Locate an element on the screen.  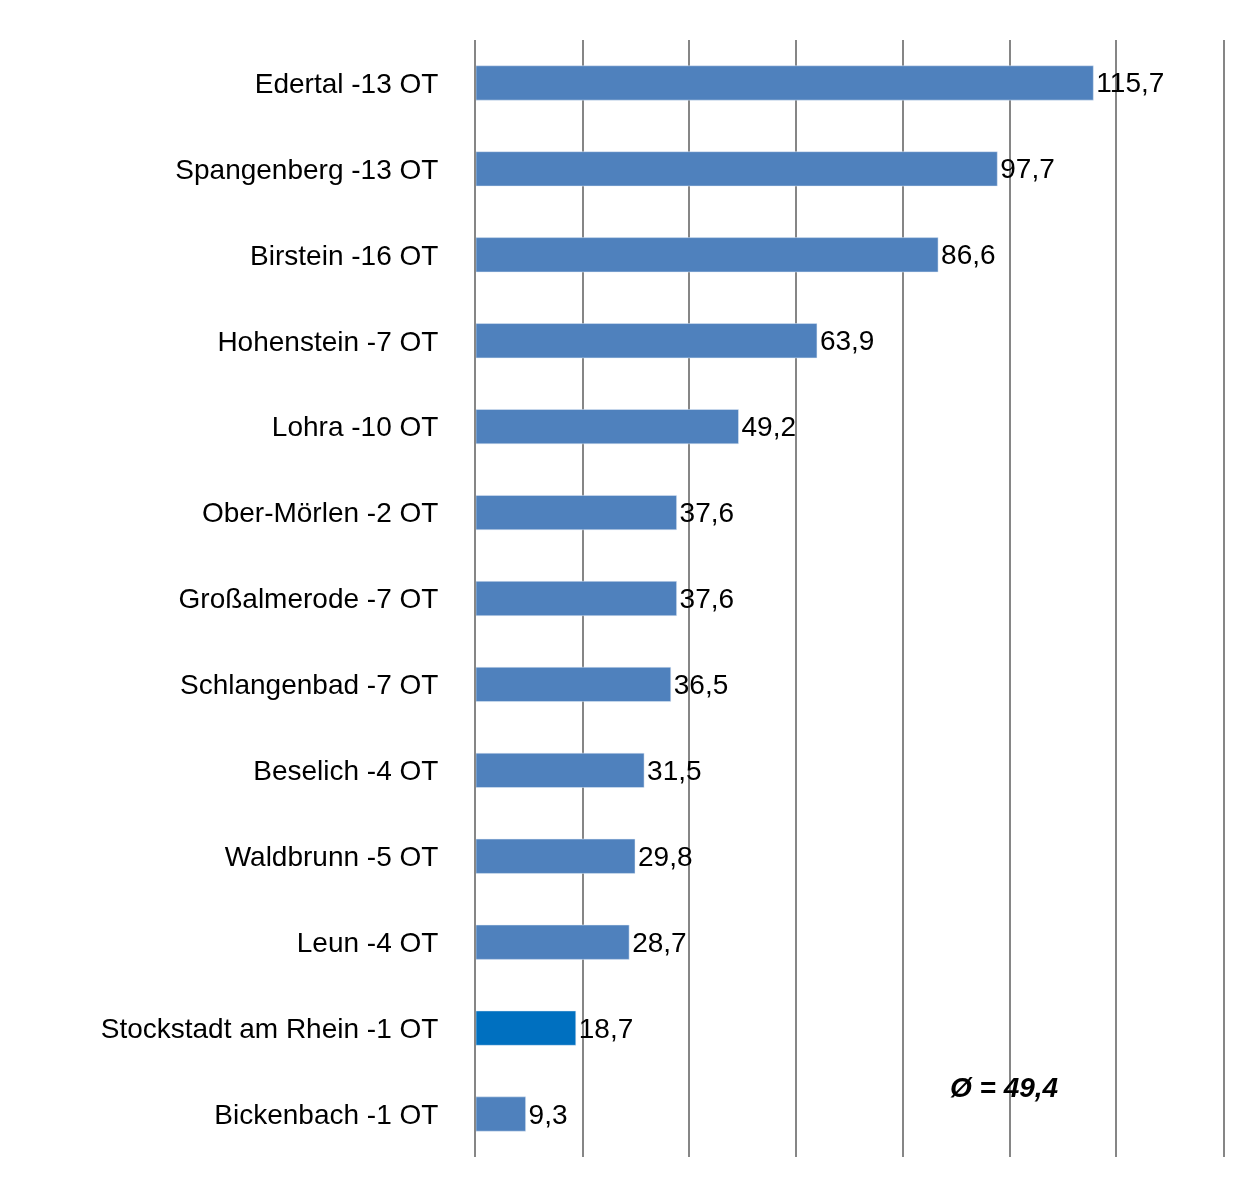
y-tick-label: Ober-Mörlen -2 OT is located at coordinates (320, 513).